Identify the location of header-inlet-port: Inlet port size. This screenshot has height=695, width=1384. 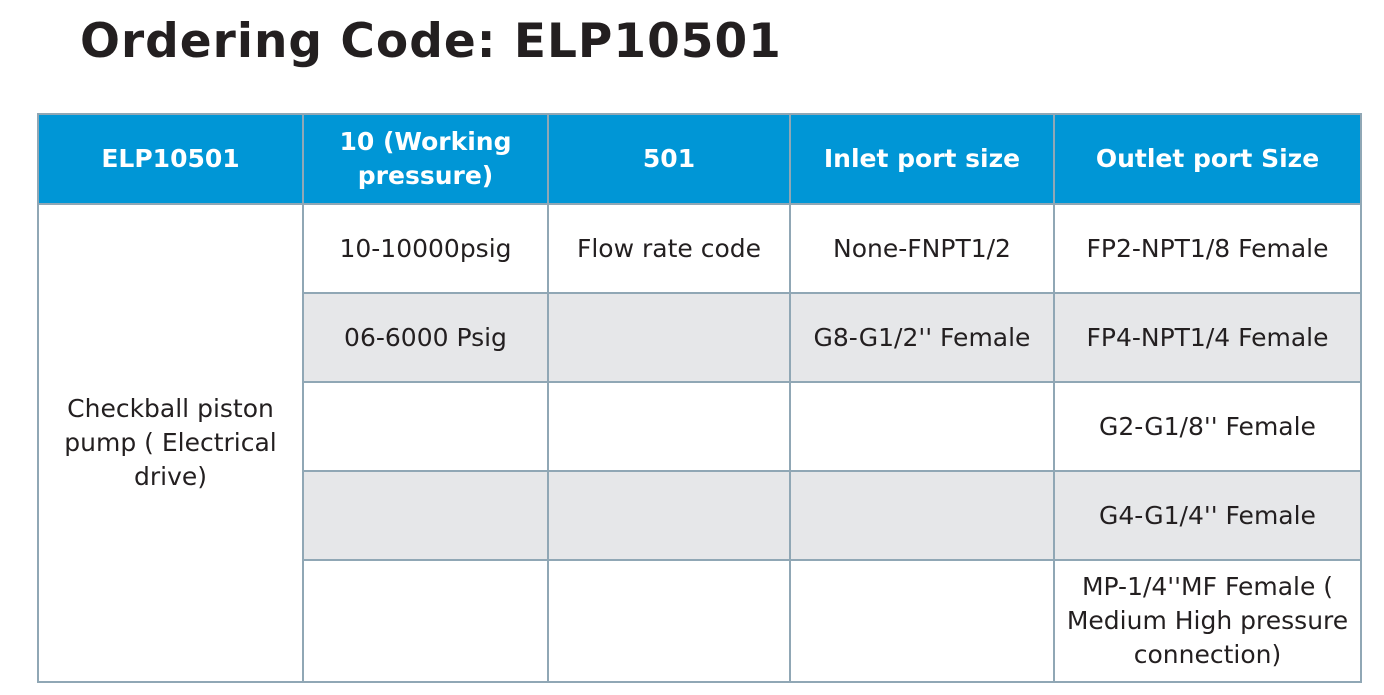
(922, 159).